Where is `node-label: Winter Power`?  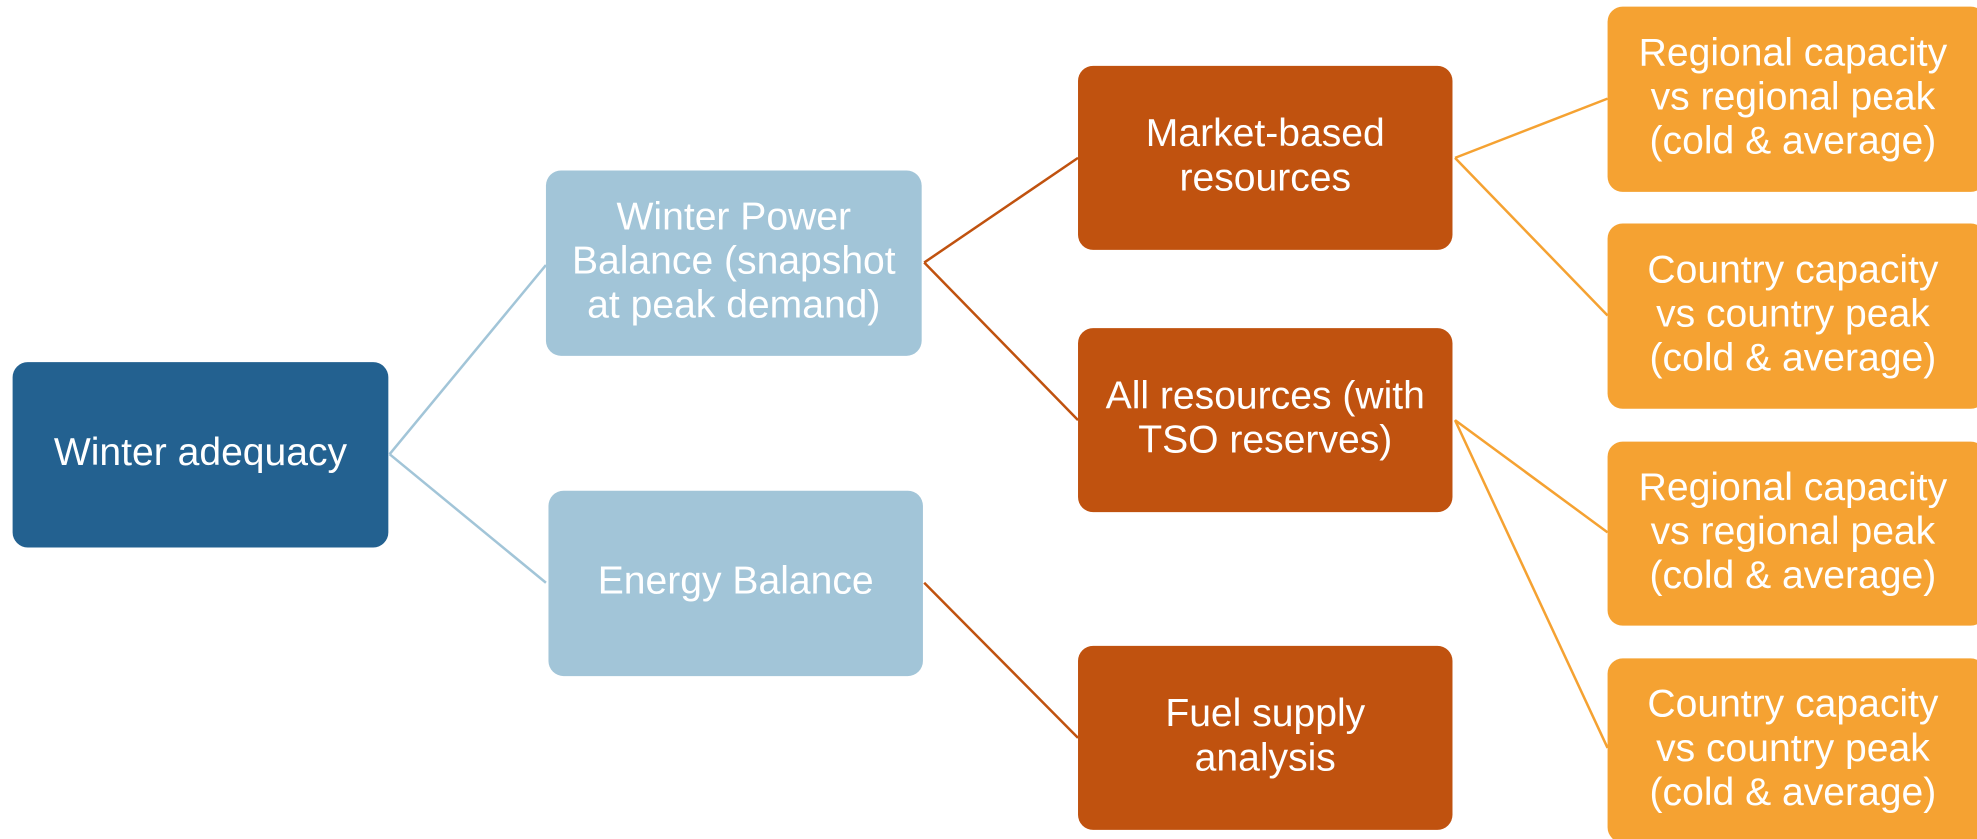 node-label: Winter Power is located at coordinates (734, 216).